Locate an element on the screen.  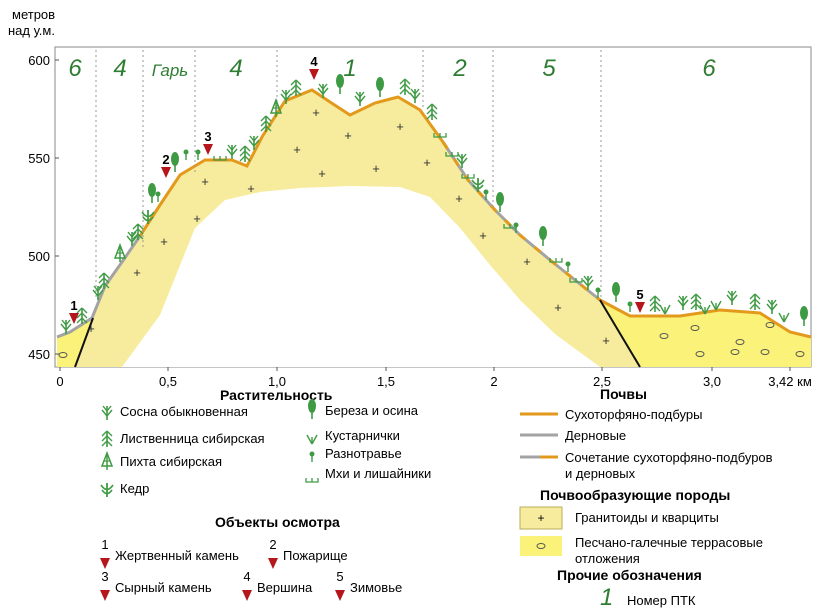
legend-other-title: Прочие обозначения is located at coordinates (629, 575).